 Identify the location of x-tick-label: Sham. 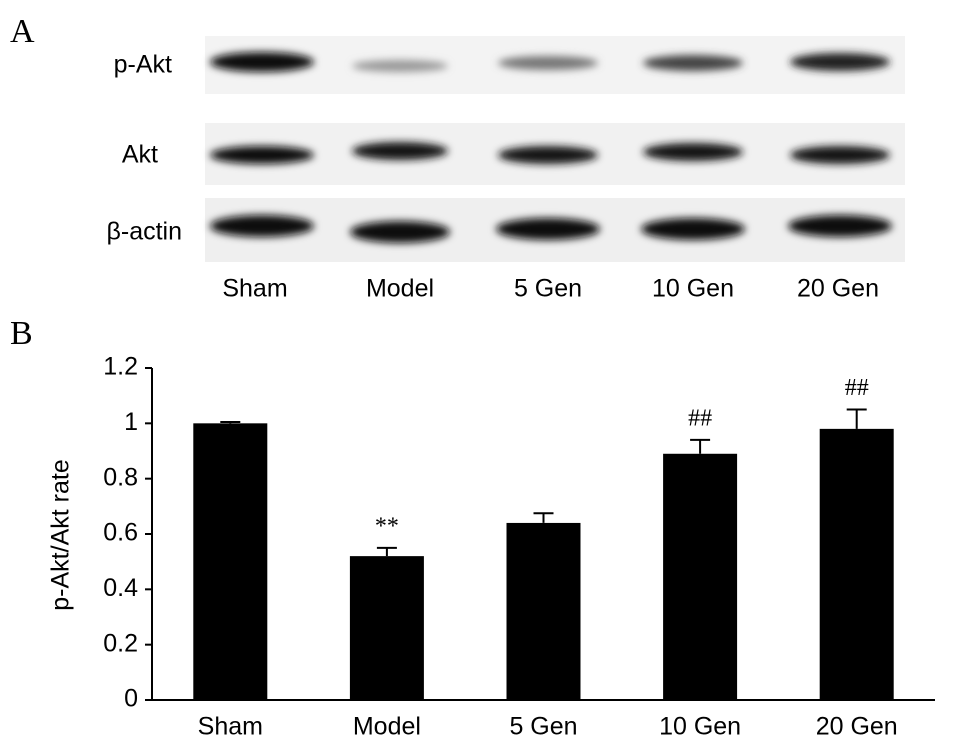
(230, 727).